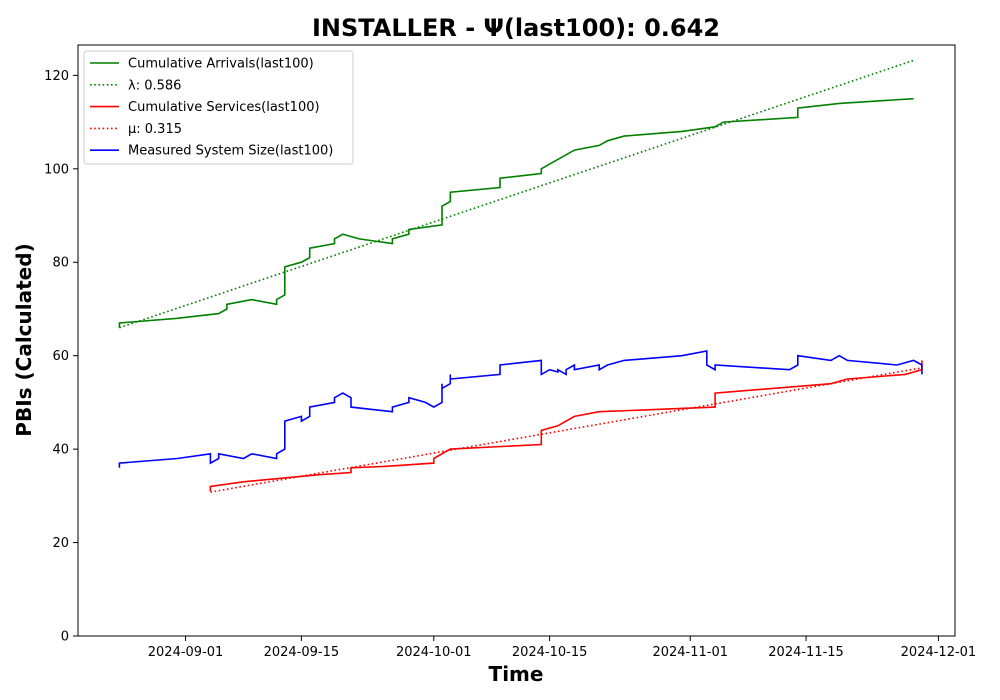 The width and height of the screenshot is (1000, 700). I want to click on x-tick-label-2: 2024-10-01, so click(434, 652).